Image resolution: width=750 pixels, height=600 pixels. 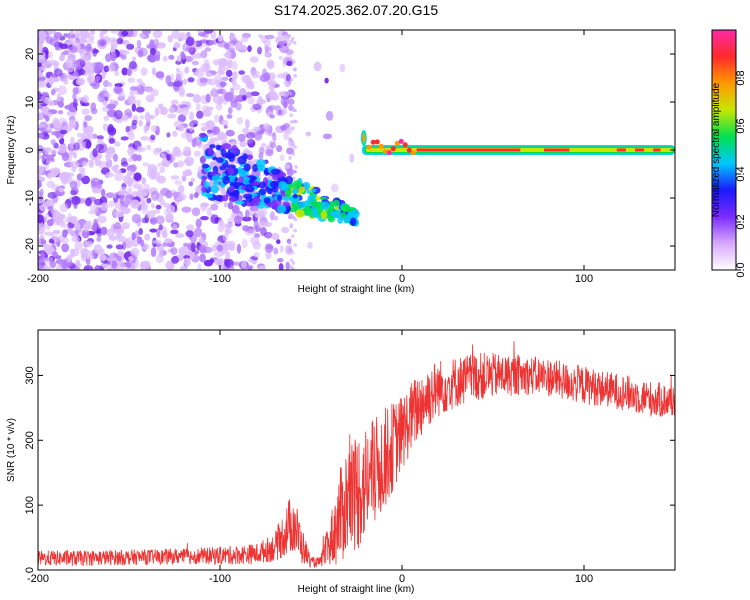 What do you see at coordinates (724, 150) in the screenshot?
I see `colorbar-frame` at bounding box center [724, 150].